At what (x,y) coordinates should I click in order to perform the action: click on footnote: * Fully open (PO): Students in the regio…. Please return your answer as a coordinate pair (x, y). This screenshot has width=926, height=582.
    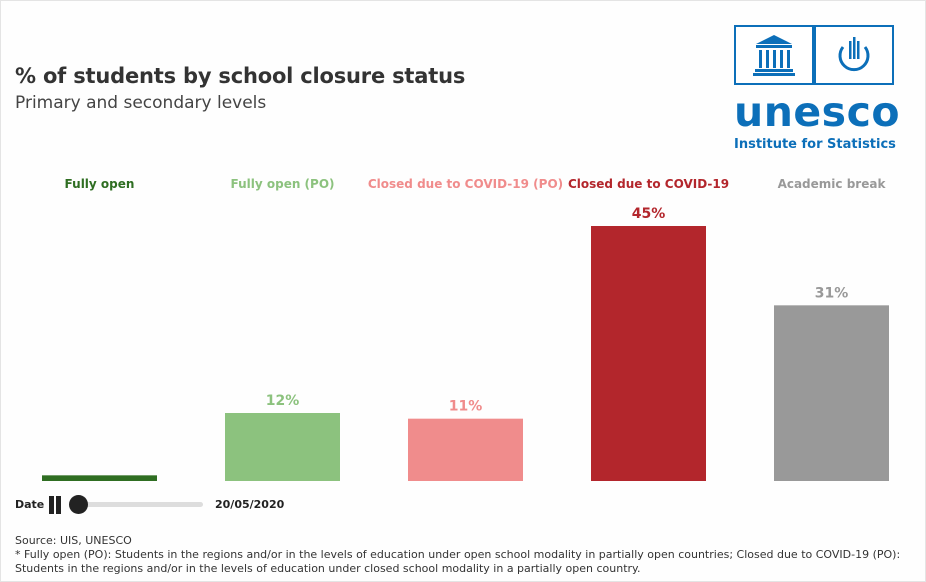
    Looking at the image, I should click on (458, 561).